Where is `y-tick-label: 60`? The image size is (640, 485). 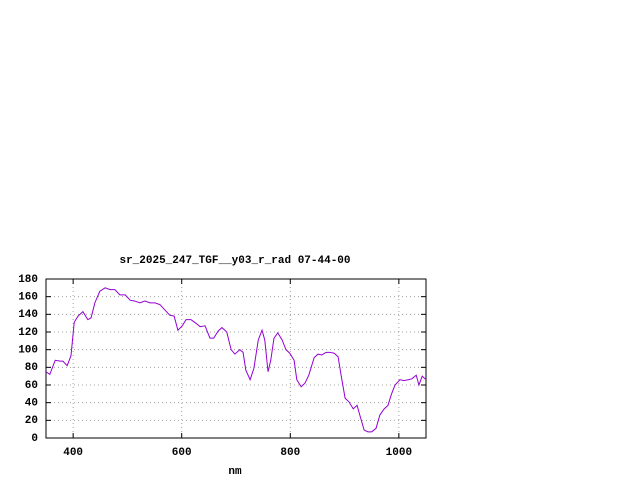
y-tick-label: 60 is located at coordinates (31, 386).